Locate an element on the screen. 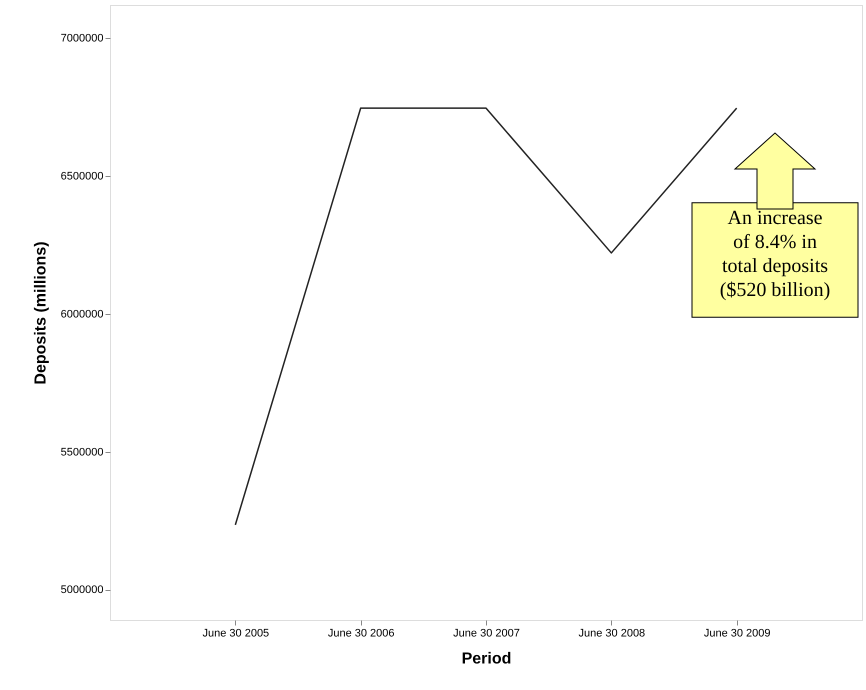  y-tick-label: 6500000 is located at coordinates (82, 176).